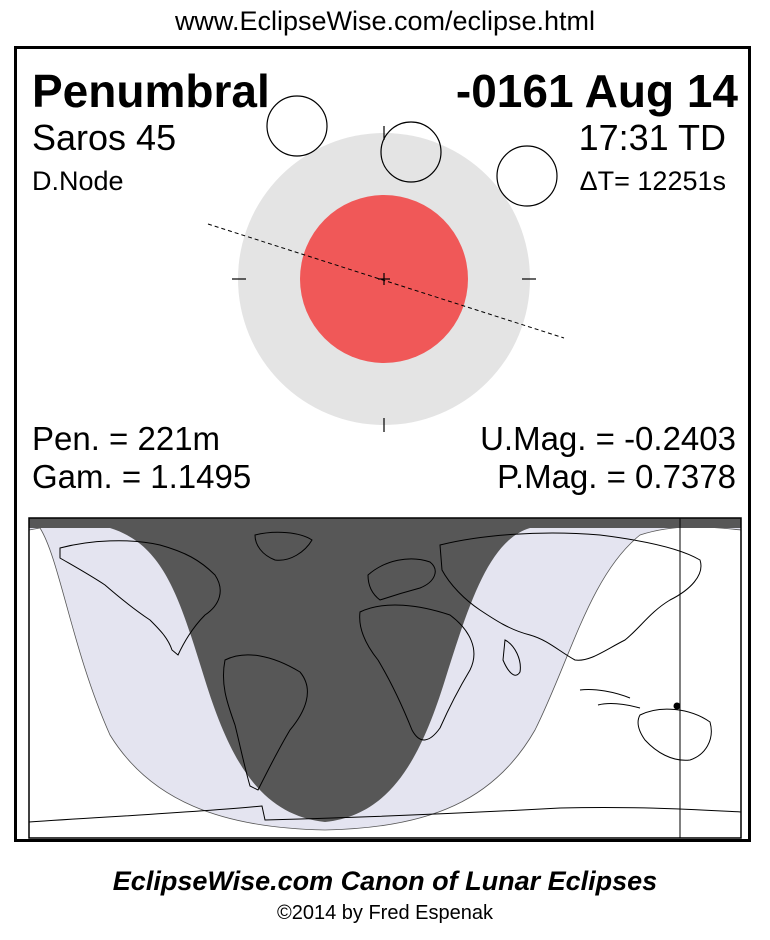  Describe the element at coordinates (616, 476) in the screenshot. I see `penumbral-magnitude: P.Mag. = 0.7378` at that location.